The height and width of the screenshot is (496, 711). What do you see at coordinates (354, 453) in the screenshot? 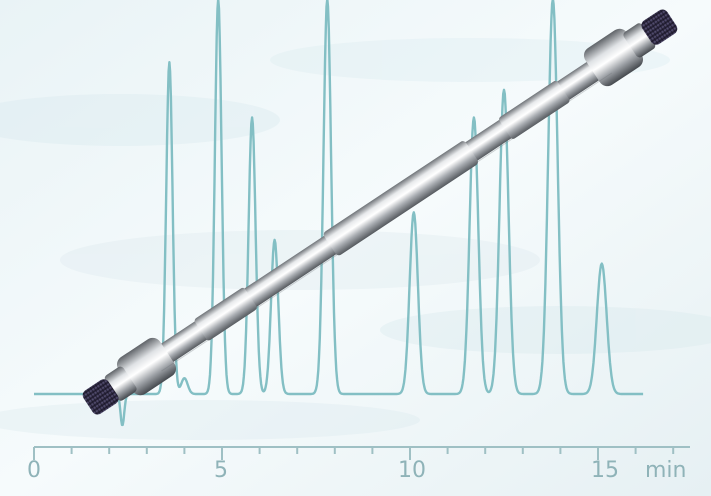
I see `time-axis-ticks` at bounding box center [354, 453].